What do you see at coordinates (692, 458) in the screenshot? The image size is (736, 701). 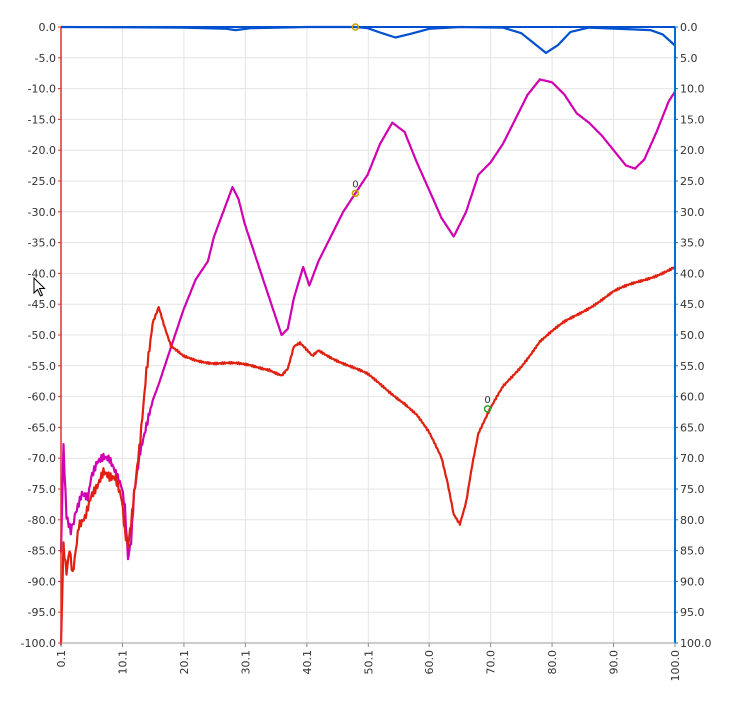 I see `y-right-tick-label: 70.0` at bounding box center [692, 458].